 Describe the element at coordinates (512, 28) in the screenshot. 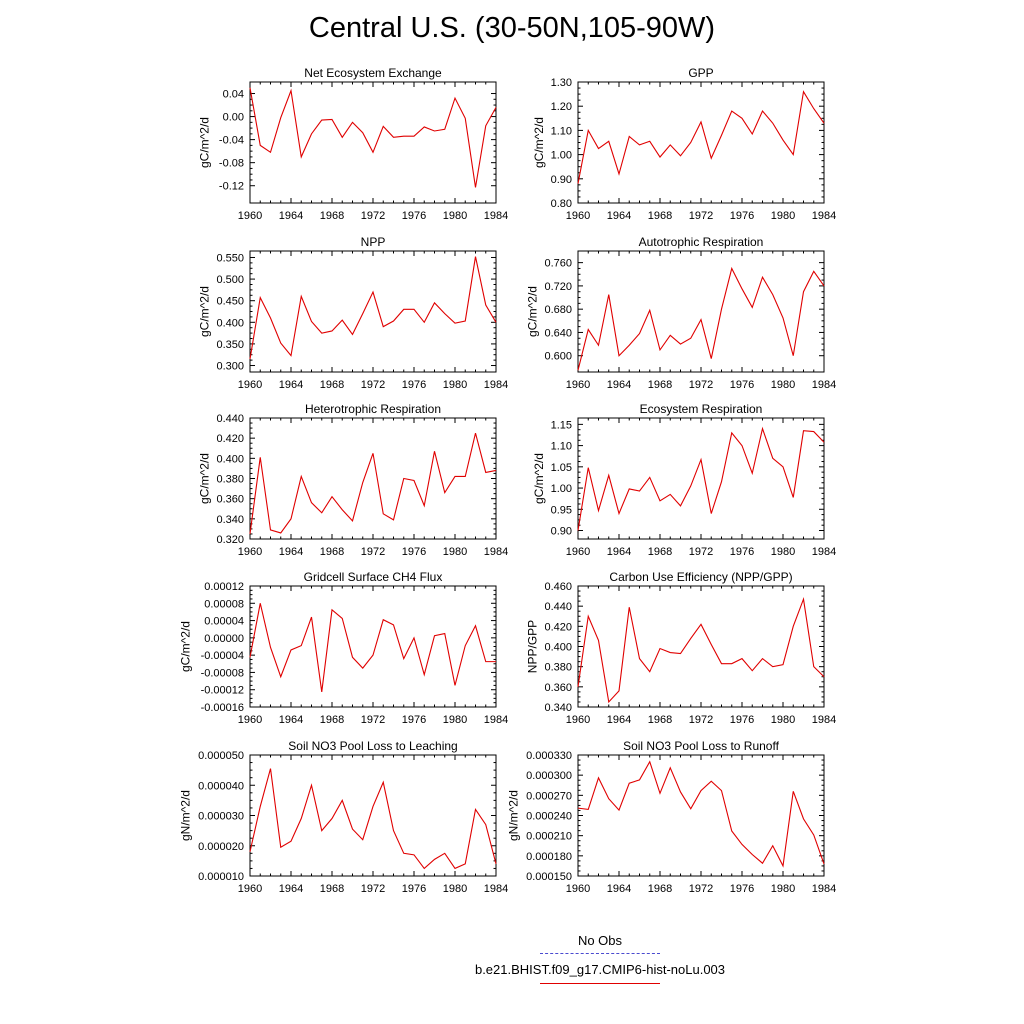

I see `page-title: Central U.S. (30-50N,105-90W)` at that location.